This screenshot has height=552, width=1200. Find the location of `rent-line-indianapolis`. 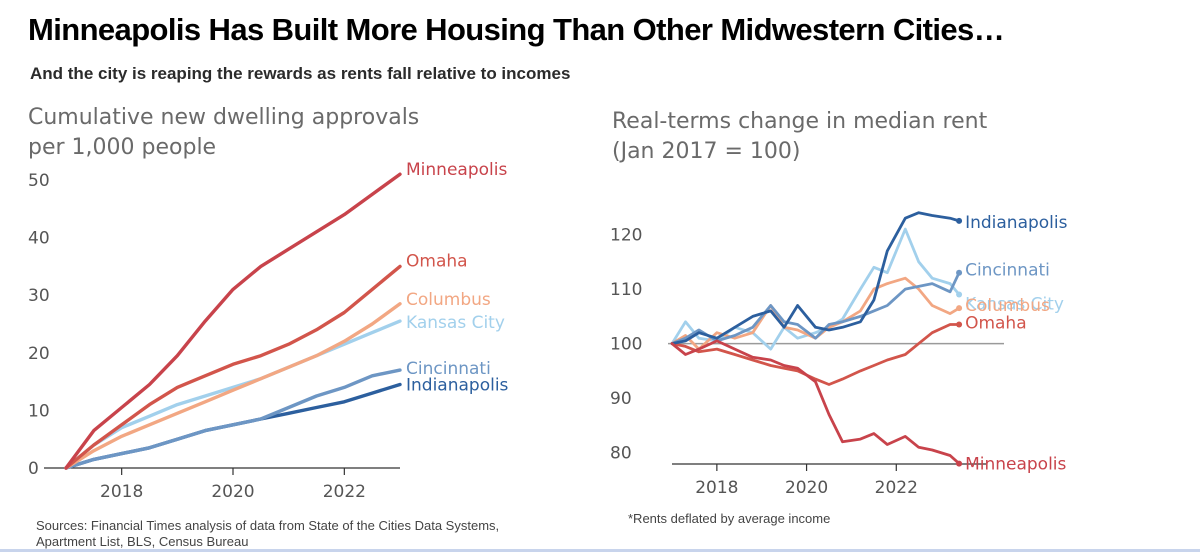

rent-line-indianapolis is located at coordinates (815, 278).